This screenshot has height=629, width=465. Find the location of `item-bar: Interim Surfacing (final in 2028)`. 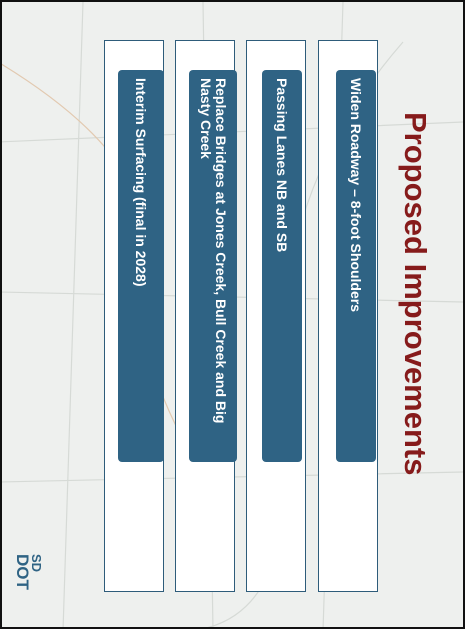

item-bar: Interim Surfacing (final in 2028) is located at coordinates (141, 266).